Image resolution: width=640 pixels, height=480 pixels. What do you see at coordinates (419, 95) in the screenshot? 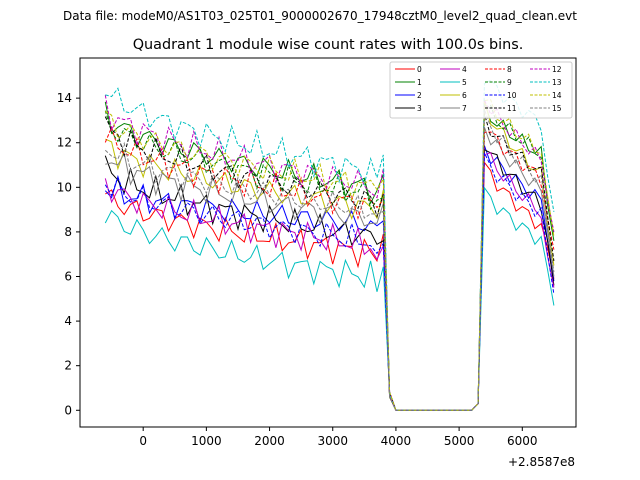
I see `legend-label-2: 2` at bounding box center [419, 95].